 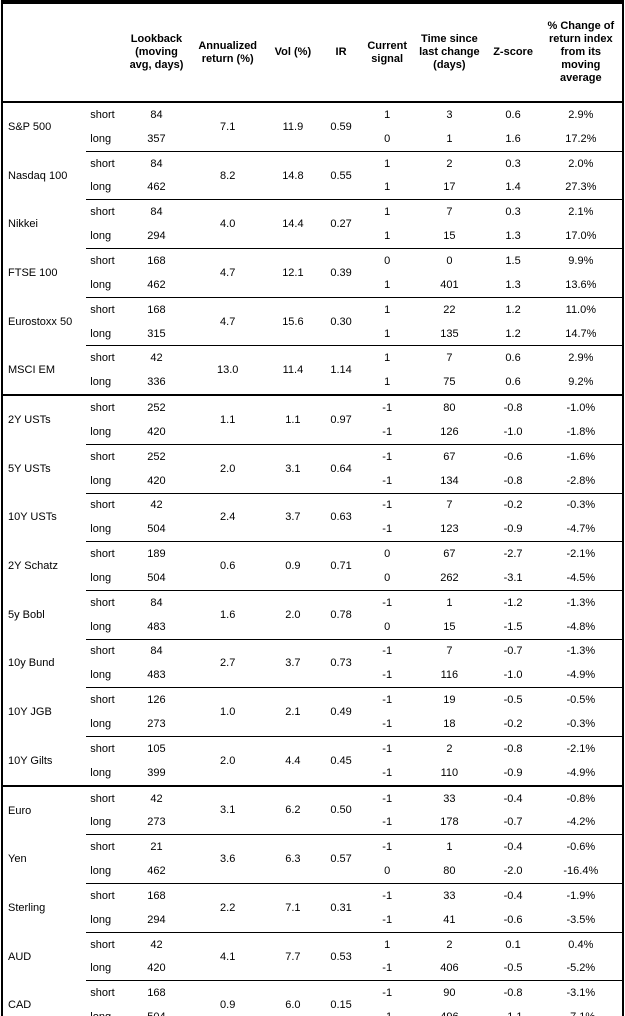 I want to click on pct-change-cell: 14.7%, so click(x=581, y=333).